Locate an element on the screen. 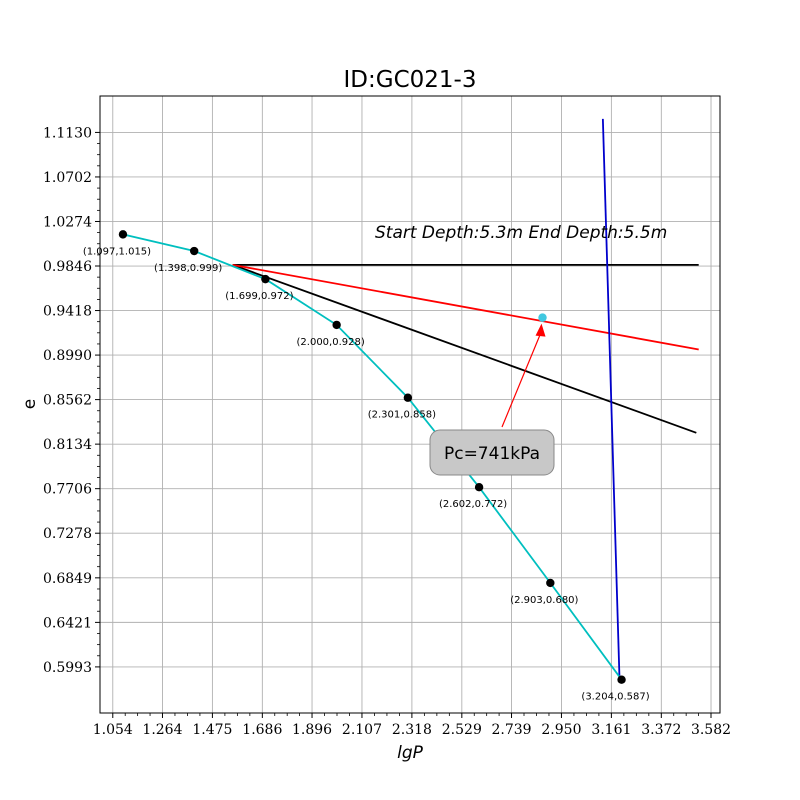 The image size is (800, 800). data-point-label: (2.000,0.928) is located at coordinates (331, 342).